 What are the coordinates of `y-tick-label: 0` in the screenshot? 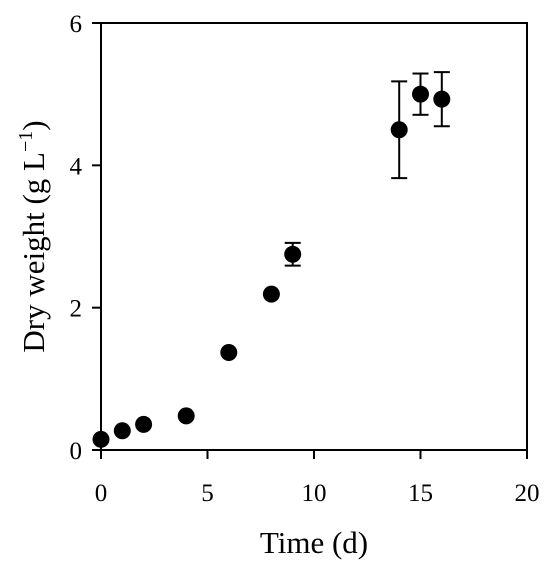 It's located at (76, 451).